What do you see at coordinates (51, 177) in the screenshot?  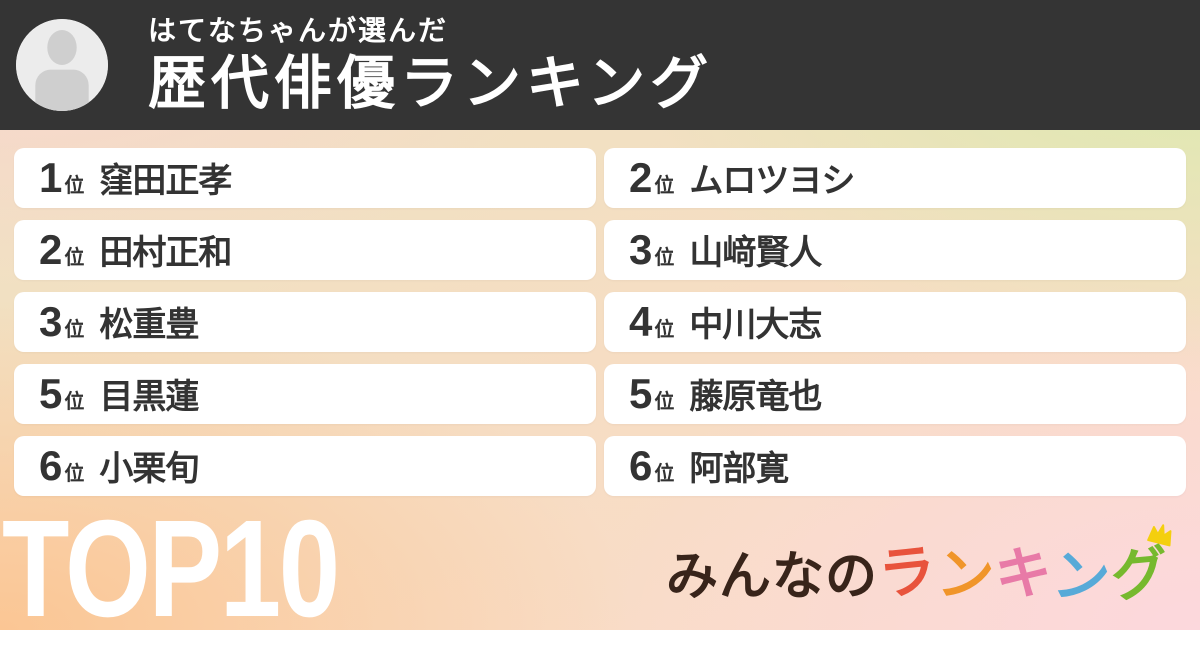 I see `rank-number: 1` at bounding box center [51, 177].